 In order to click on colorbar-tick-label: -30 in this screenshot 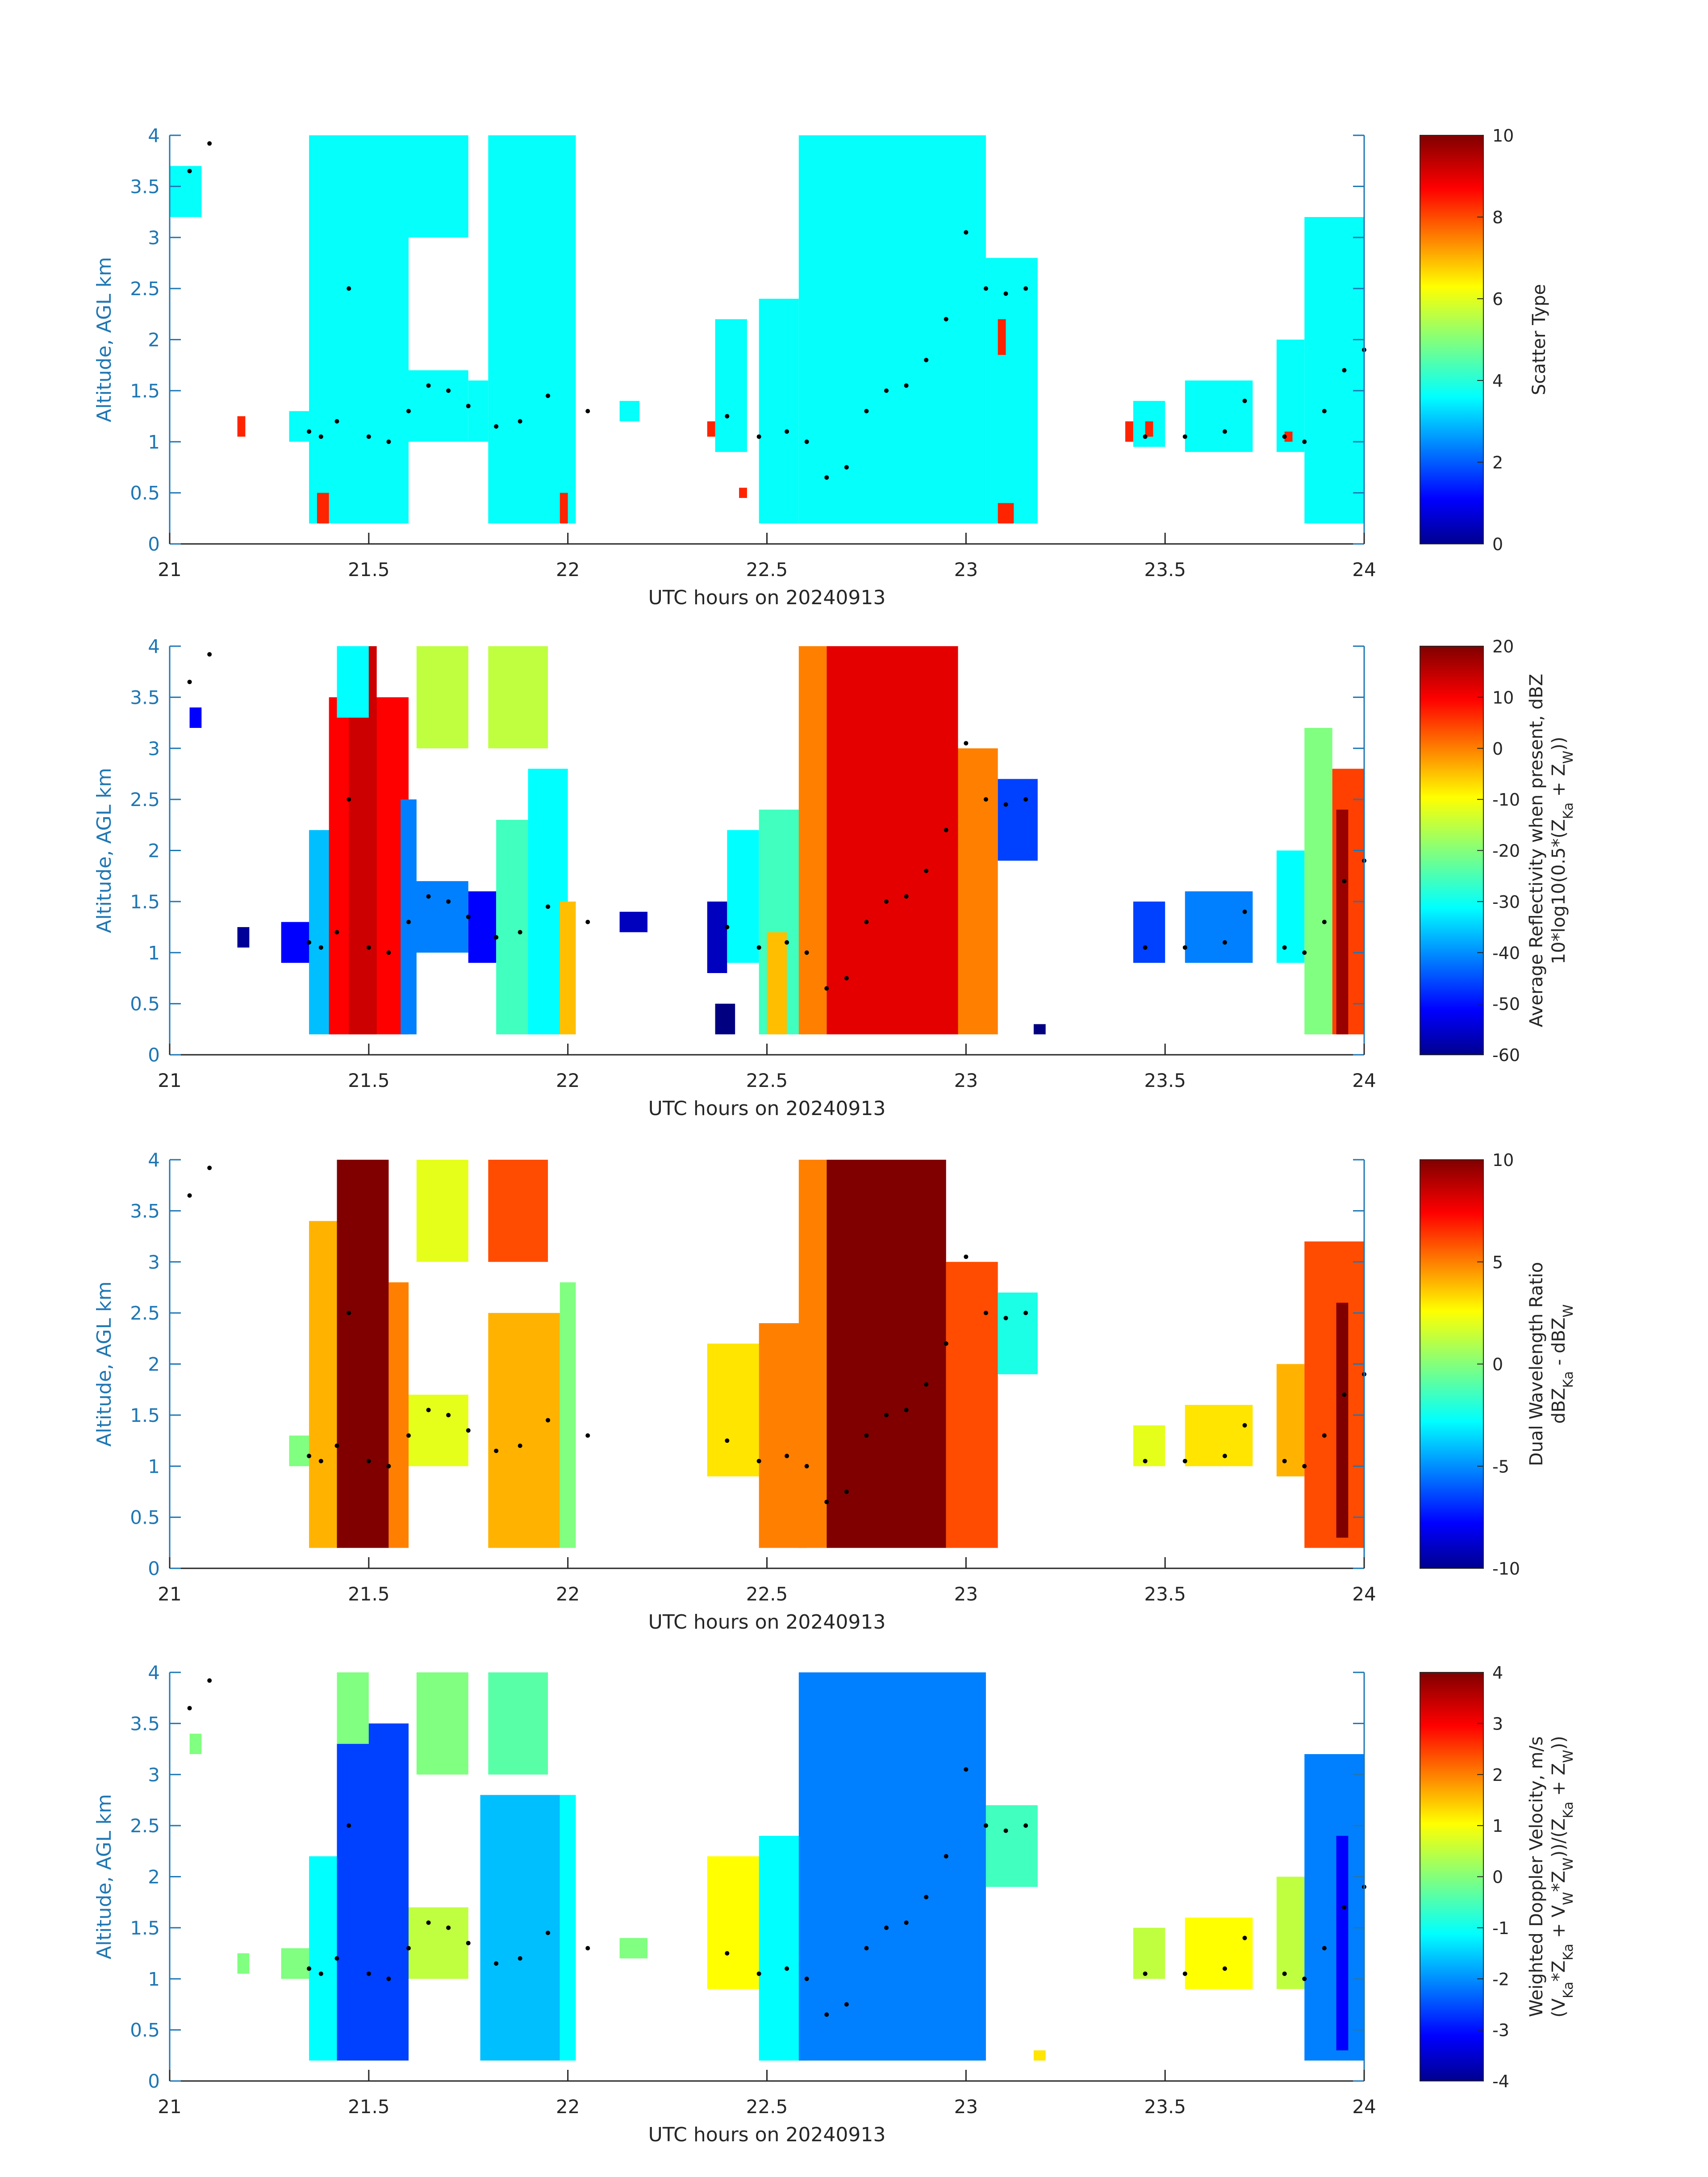, I will do `click(1506, 902)`.